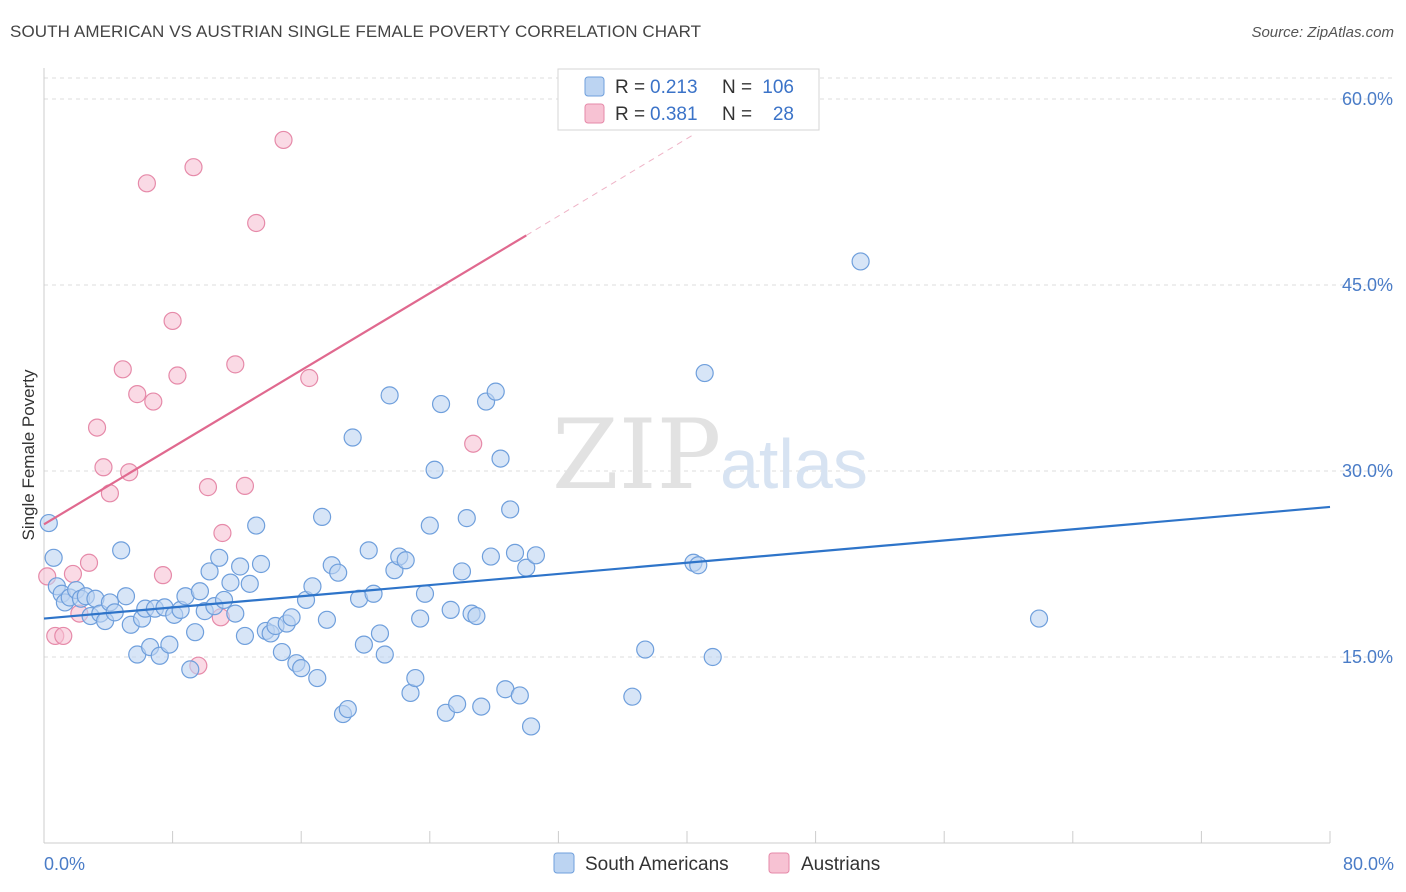  What do you see at coordinates (1367, 657) in the screenshot?
I see `y-tick-label-0: 15.0%` at bounding box center [1367, 657].